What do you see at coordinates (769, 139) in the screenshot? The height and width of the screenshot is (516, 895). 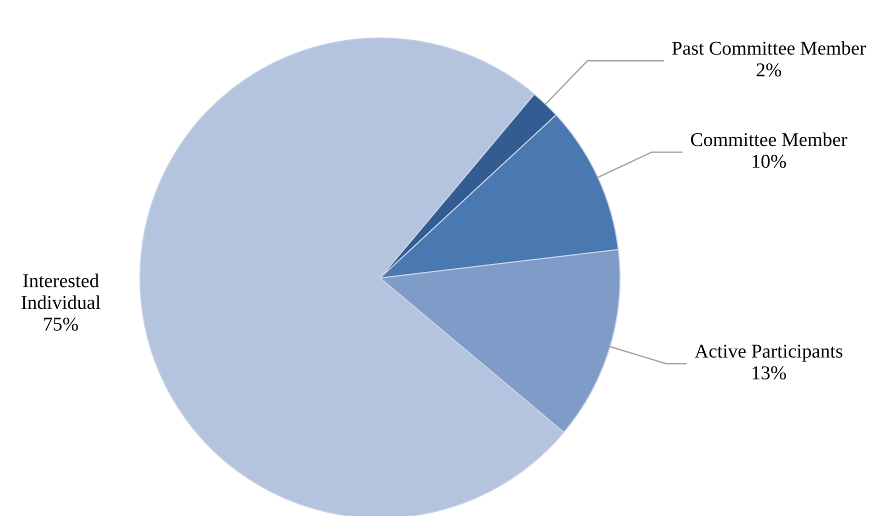 I see `slice-label: Committee Member` at bounding box center [769, 139].